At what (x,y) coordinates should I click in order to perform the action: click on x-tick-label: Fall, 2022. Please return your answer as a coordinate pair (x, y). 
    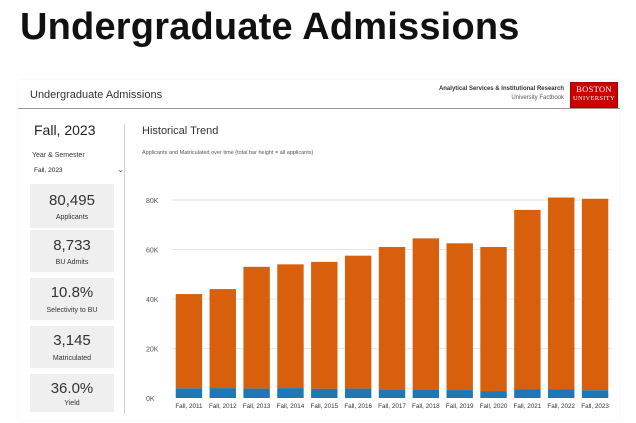
    Looking at the image, I should click on (561, 406).